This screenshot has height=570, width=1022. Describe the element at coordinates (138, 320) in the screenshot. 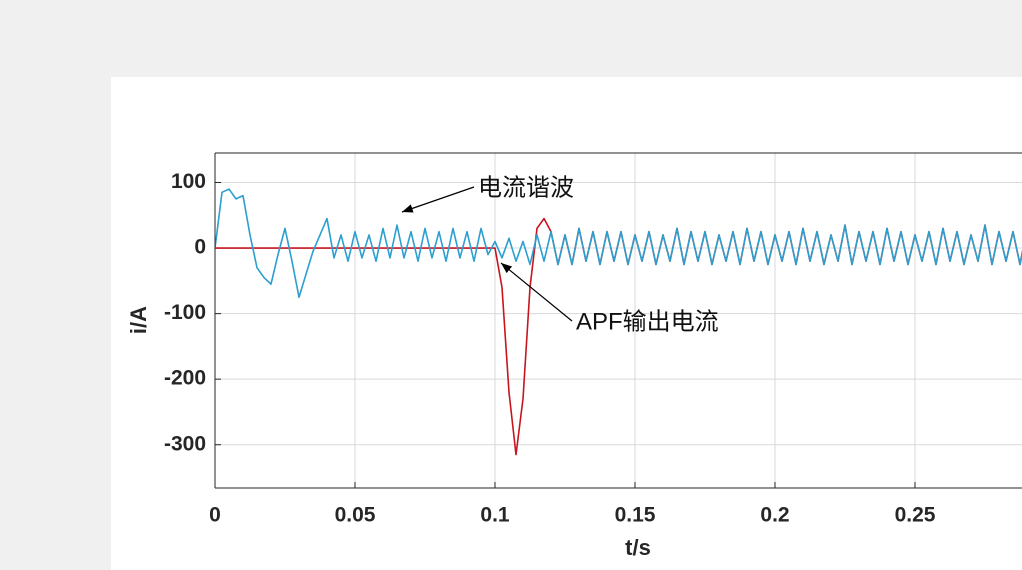

I see `y-axis-label: i/A` at that location.